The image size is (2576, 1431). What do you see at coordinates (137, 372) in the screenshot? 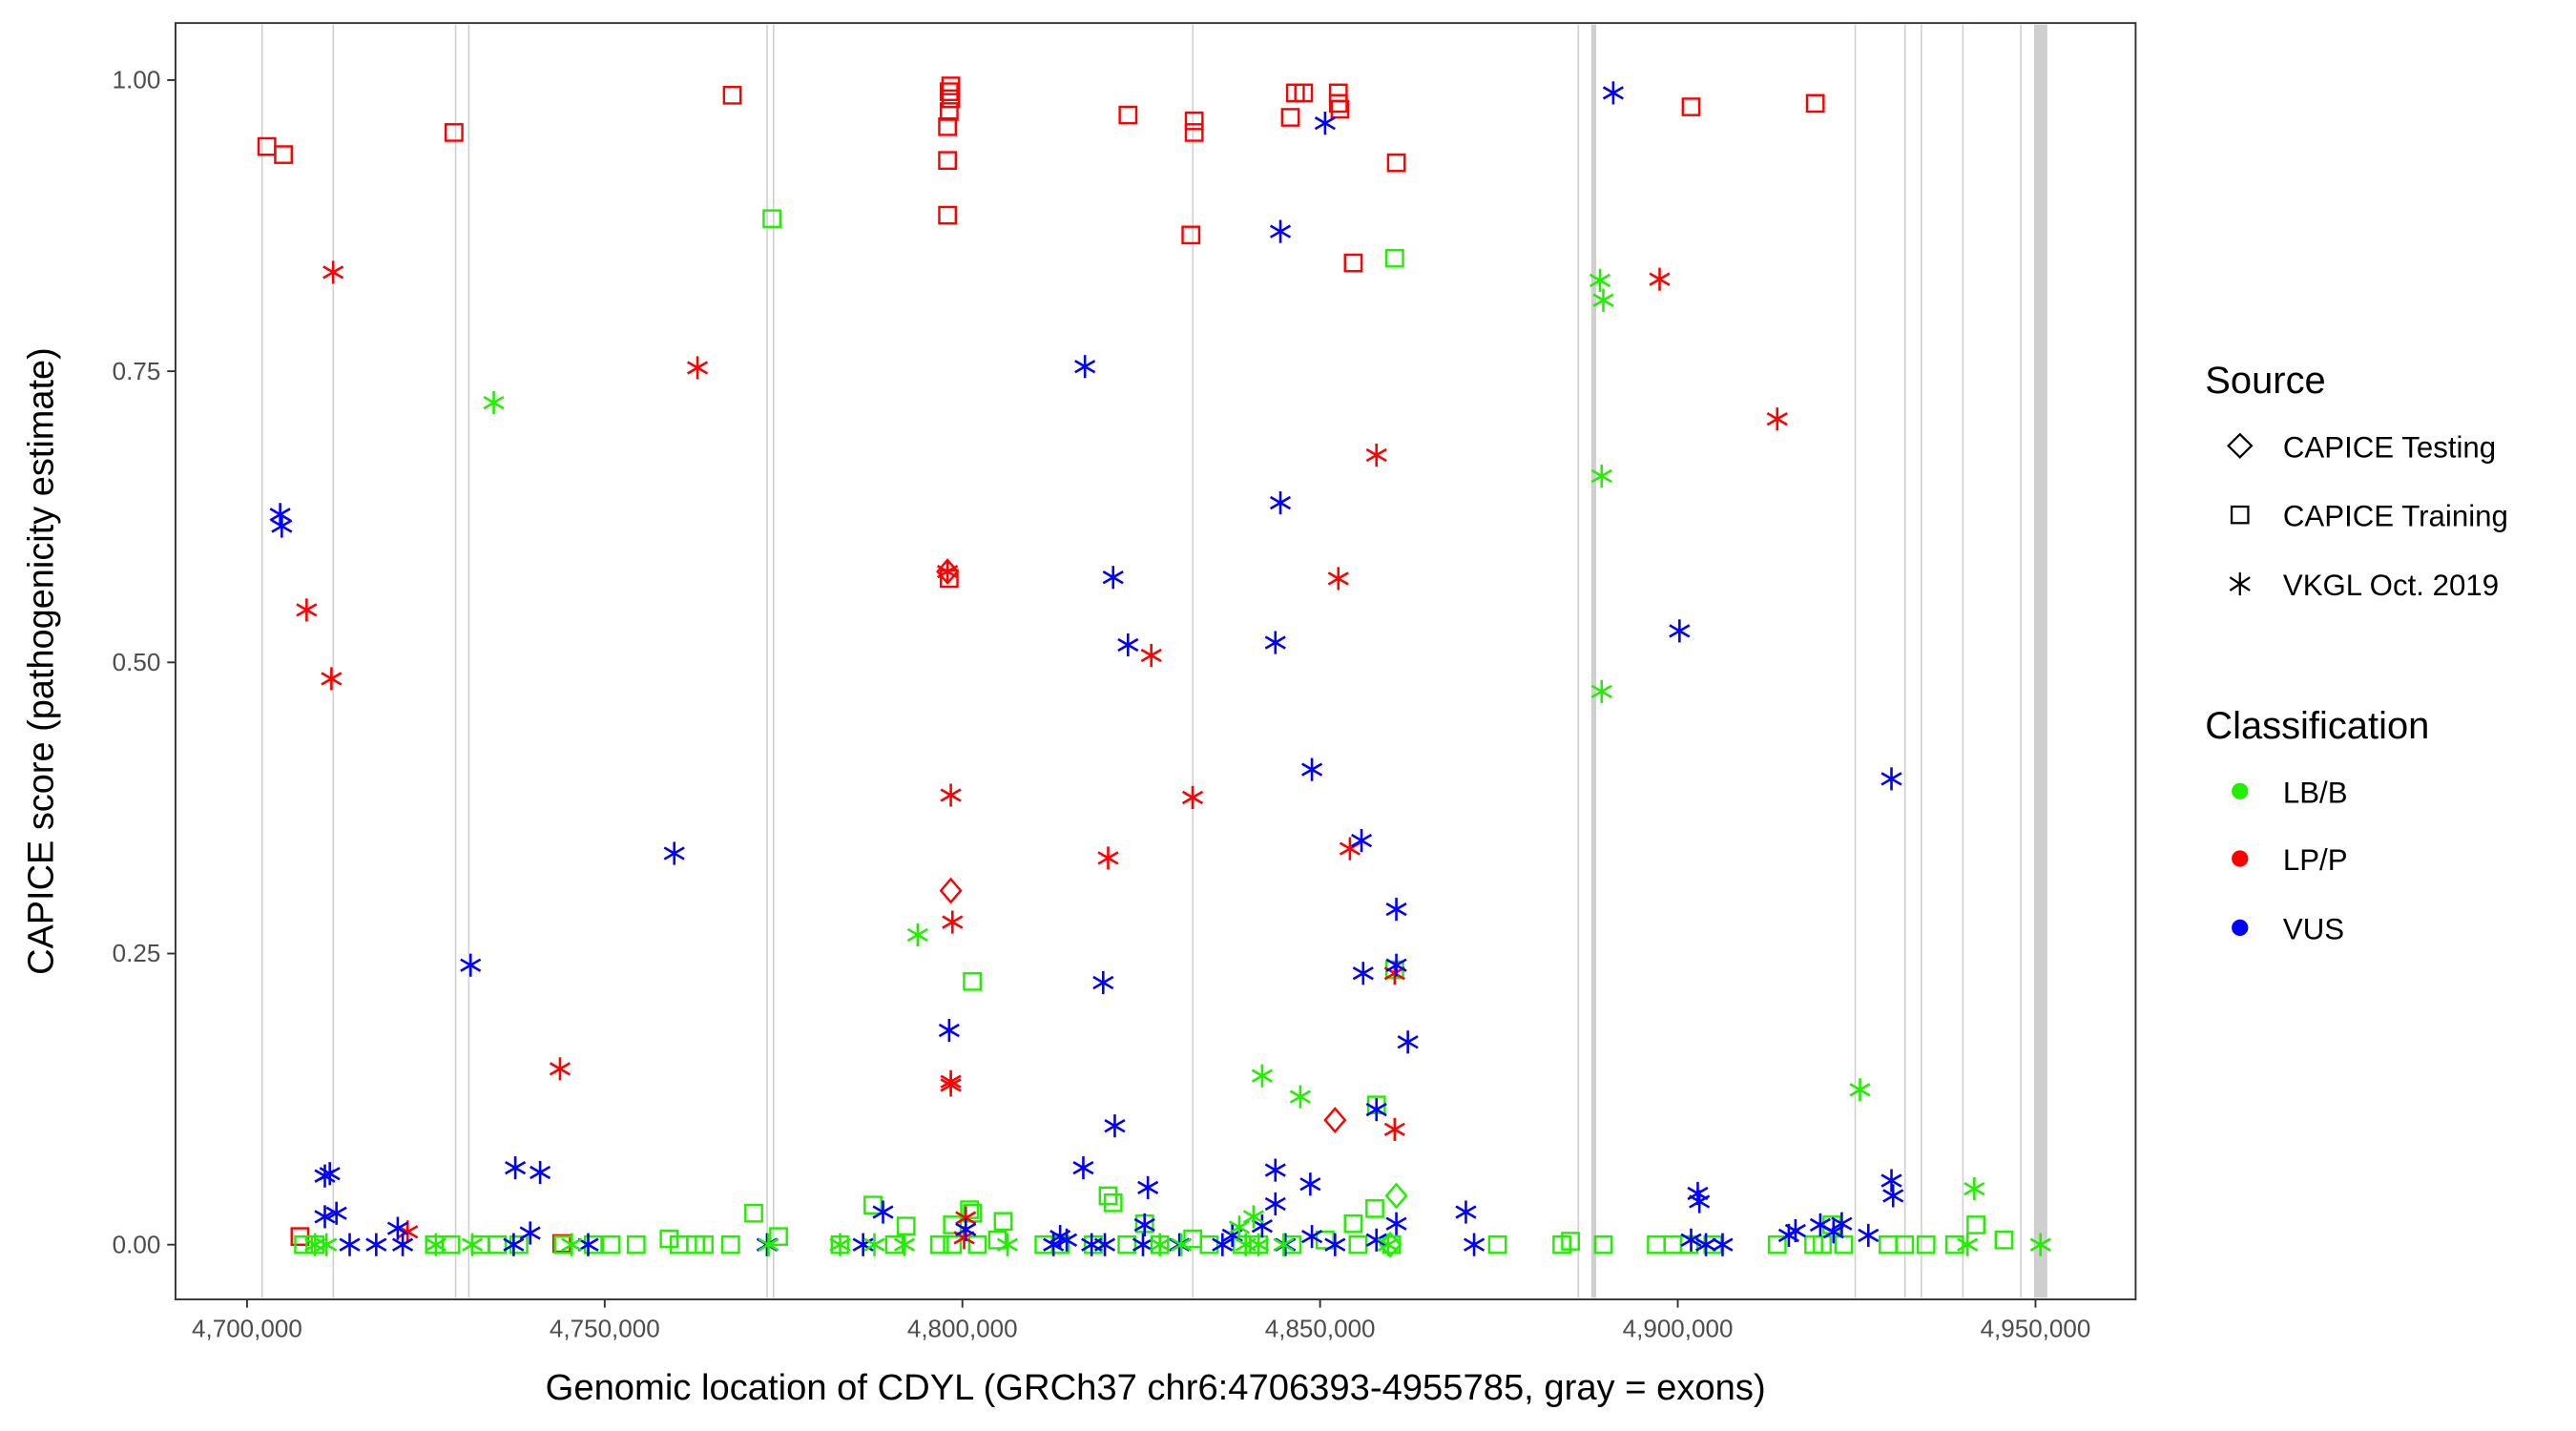
I see `y-tick-label: 0.75` at bounding box center [137, 372].